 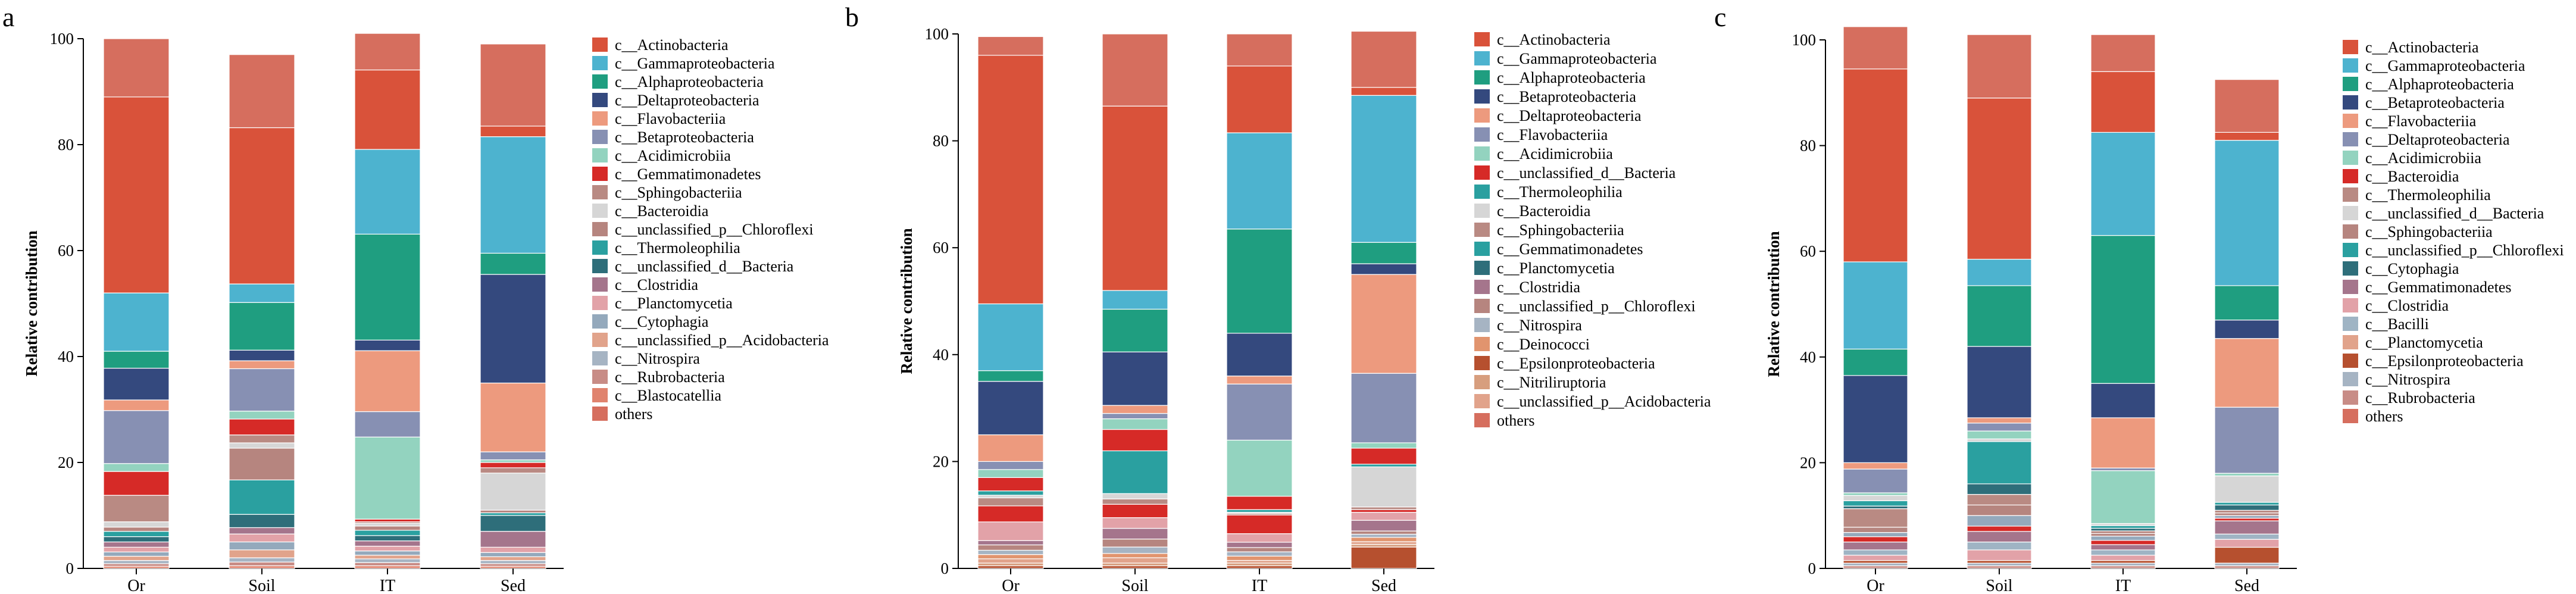 What do you see at coordinates (1555, 153) in the screenshot?
I see `legend-label: c__Acidimicrobiia` at bounding box center [1555, 153].